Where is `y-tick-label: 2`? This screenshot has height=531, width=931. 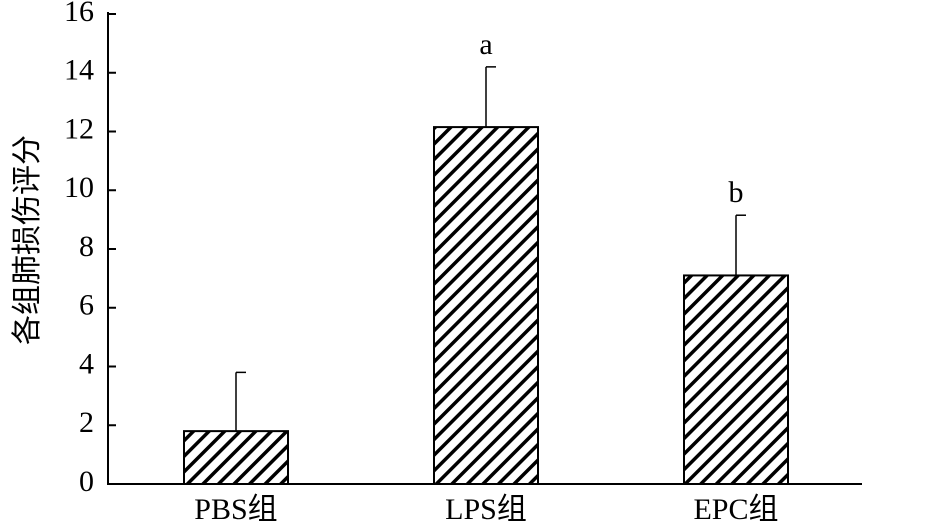
y-tick-label: 2 is located at coordinates (86, 422).